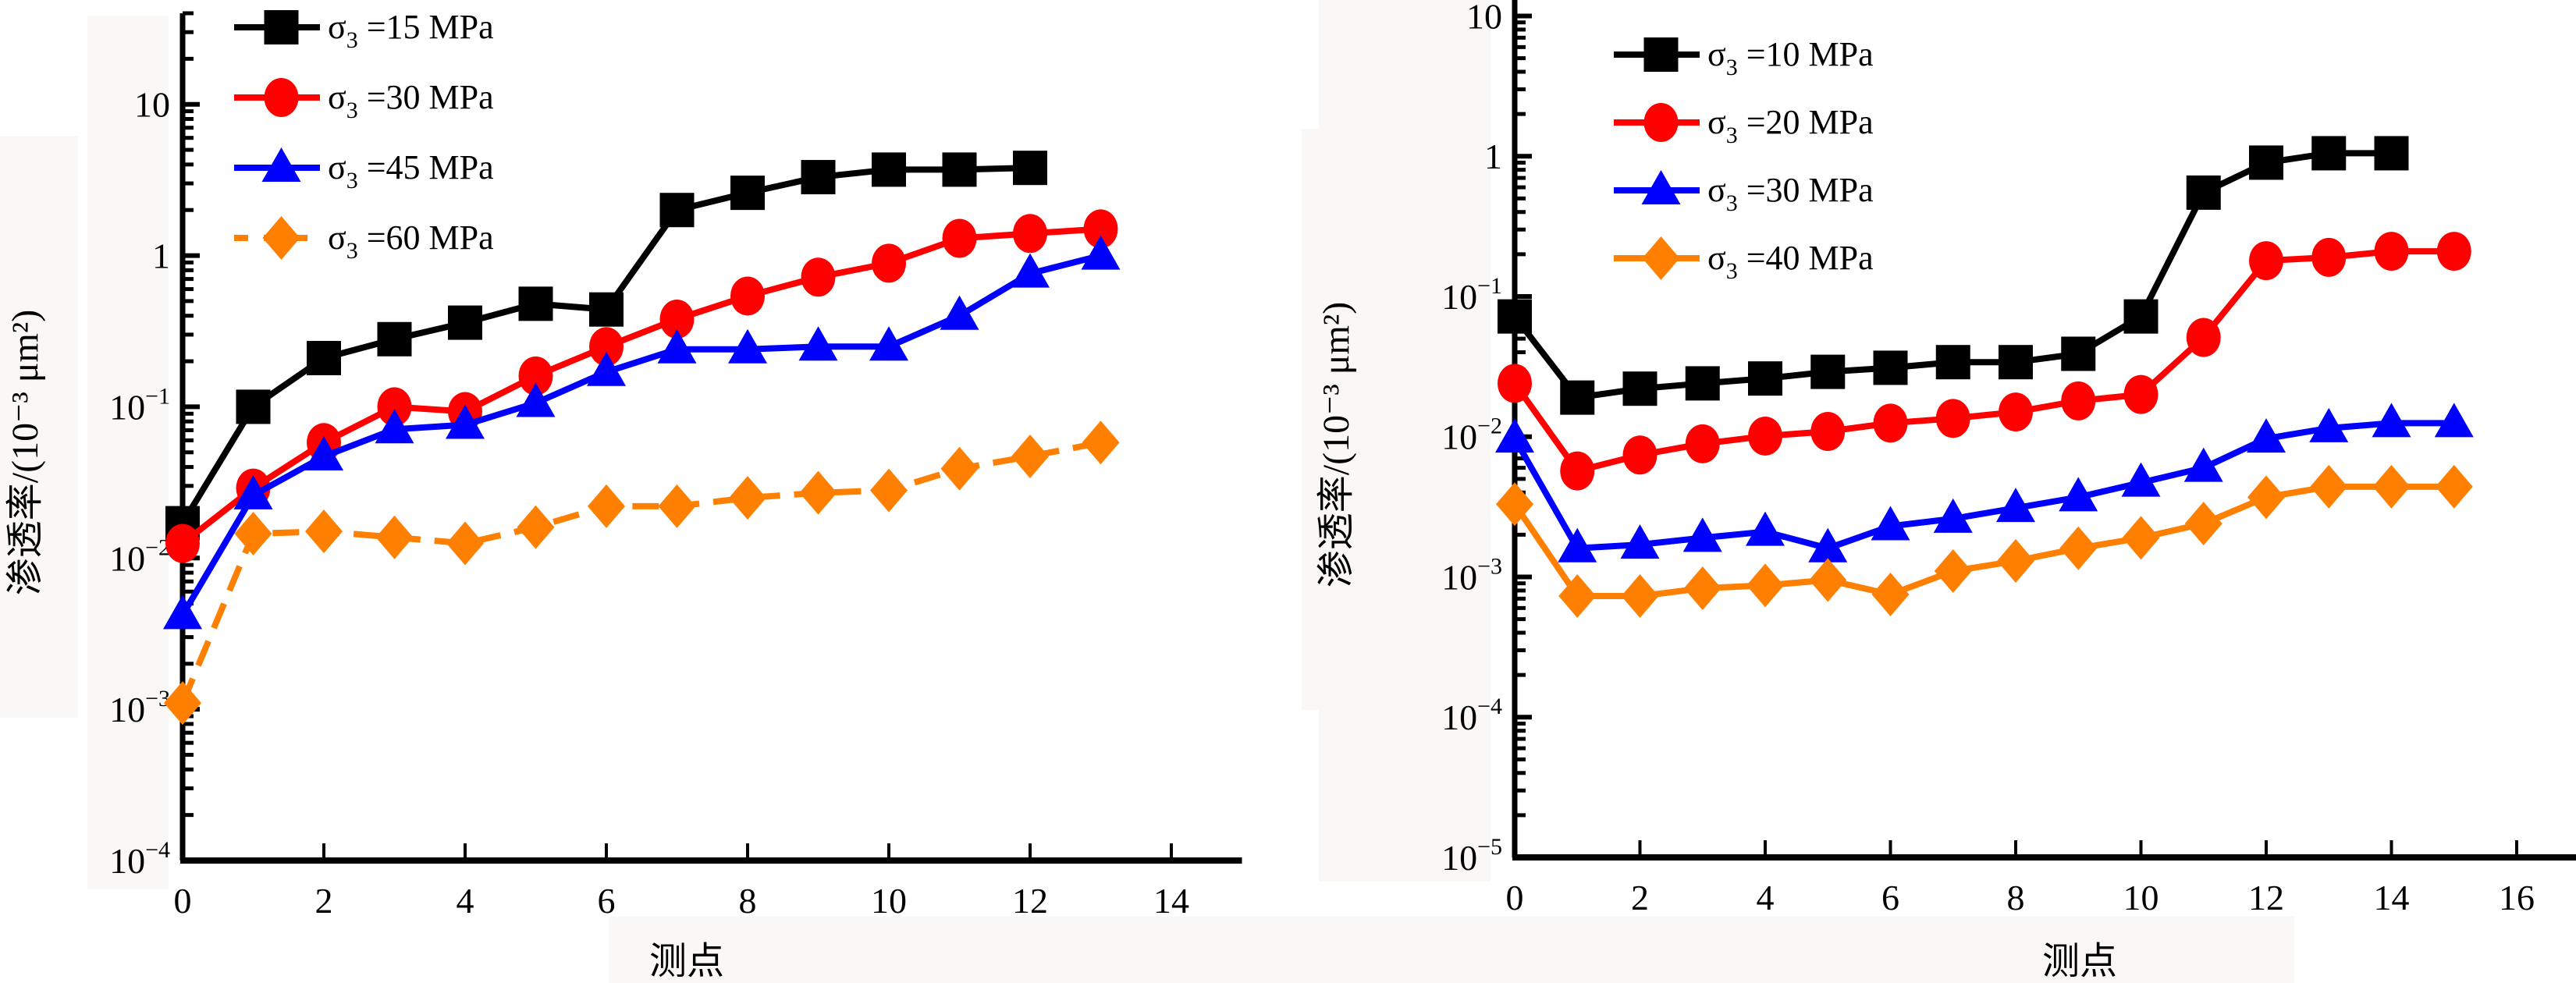  What do you see at coordinates (411, 100) in the screenshot?
I see `legend-label: σ3 =30 MPa` at bounding box center [411, 100].